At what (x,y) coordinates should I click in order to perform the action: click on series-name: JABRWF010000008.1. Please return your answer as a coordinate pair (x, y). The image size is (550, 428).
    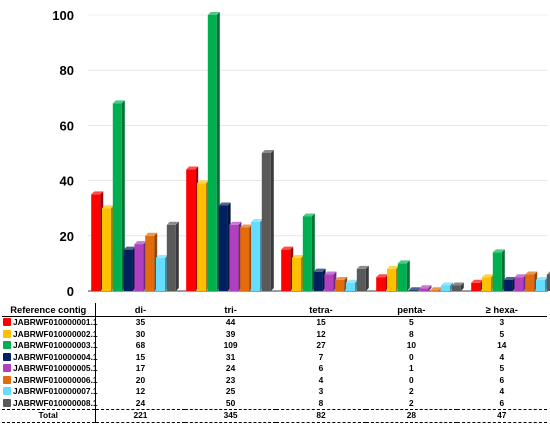
    Looking at the image, I should click on (55, 402).